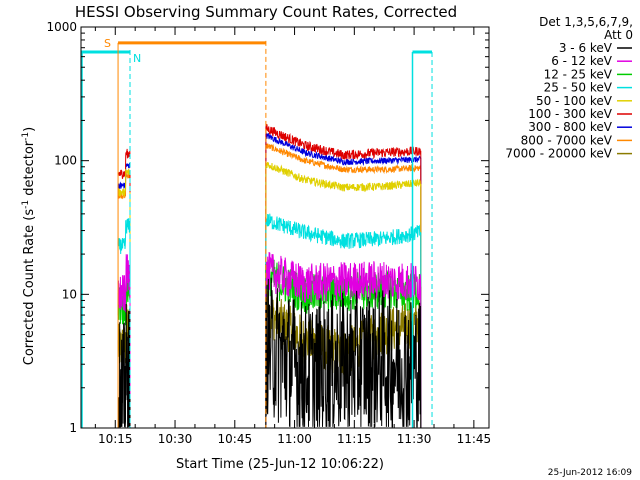 The image size is (640, 480). Describe the element at coordinates (73, 428) in the screenshot. I see `y-tick-label: 1` at that location.